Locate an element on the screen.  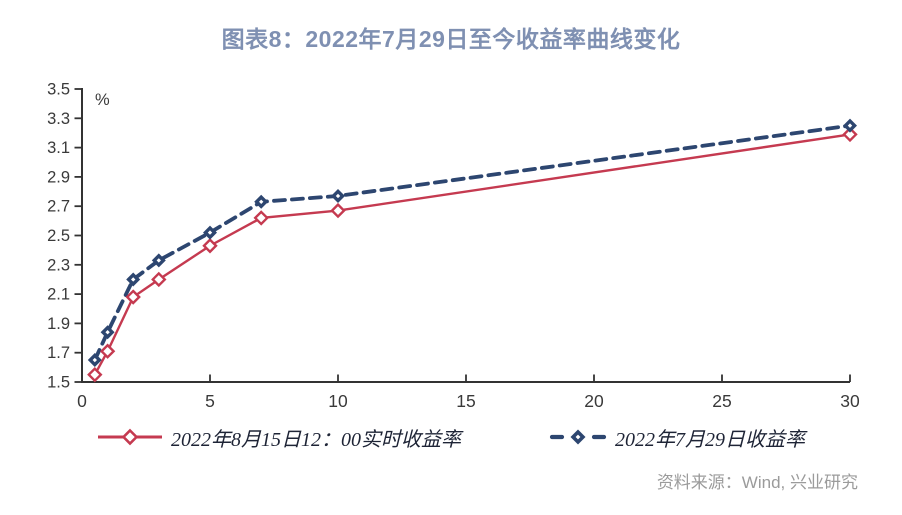
legend-label-realtime: 2022年8月15日12：00实时收益率 is located at coordinates (316, 439).